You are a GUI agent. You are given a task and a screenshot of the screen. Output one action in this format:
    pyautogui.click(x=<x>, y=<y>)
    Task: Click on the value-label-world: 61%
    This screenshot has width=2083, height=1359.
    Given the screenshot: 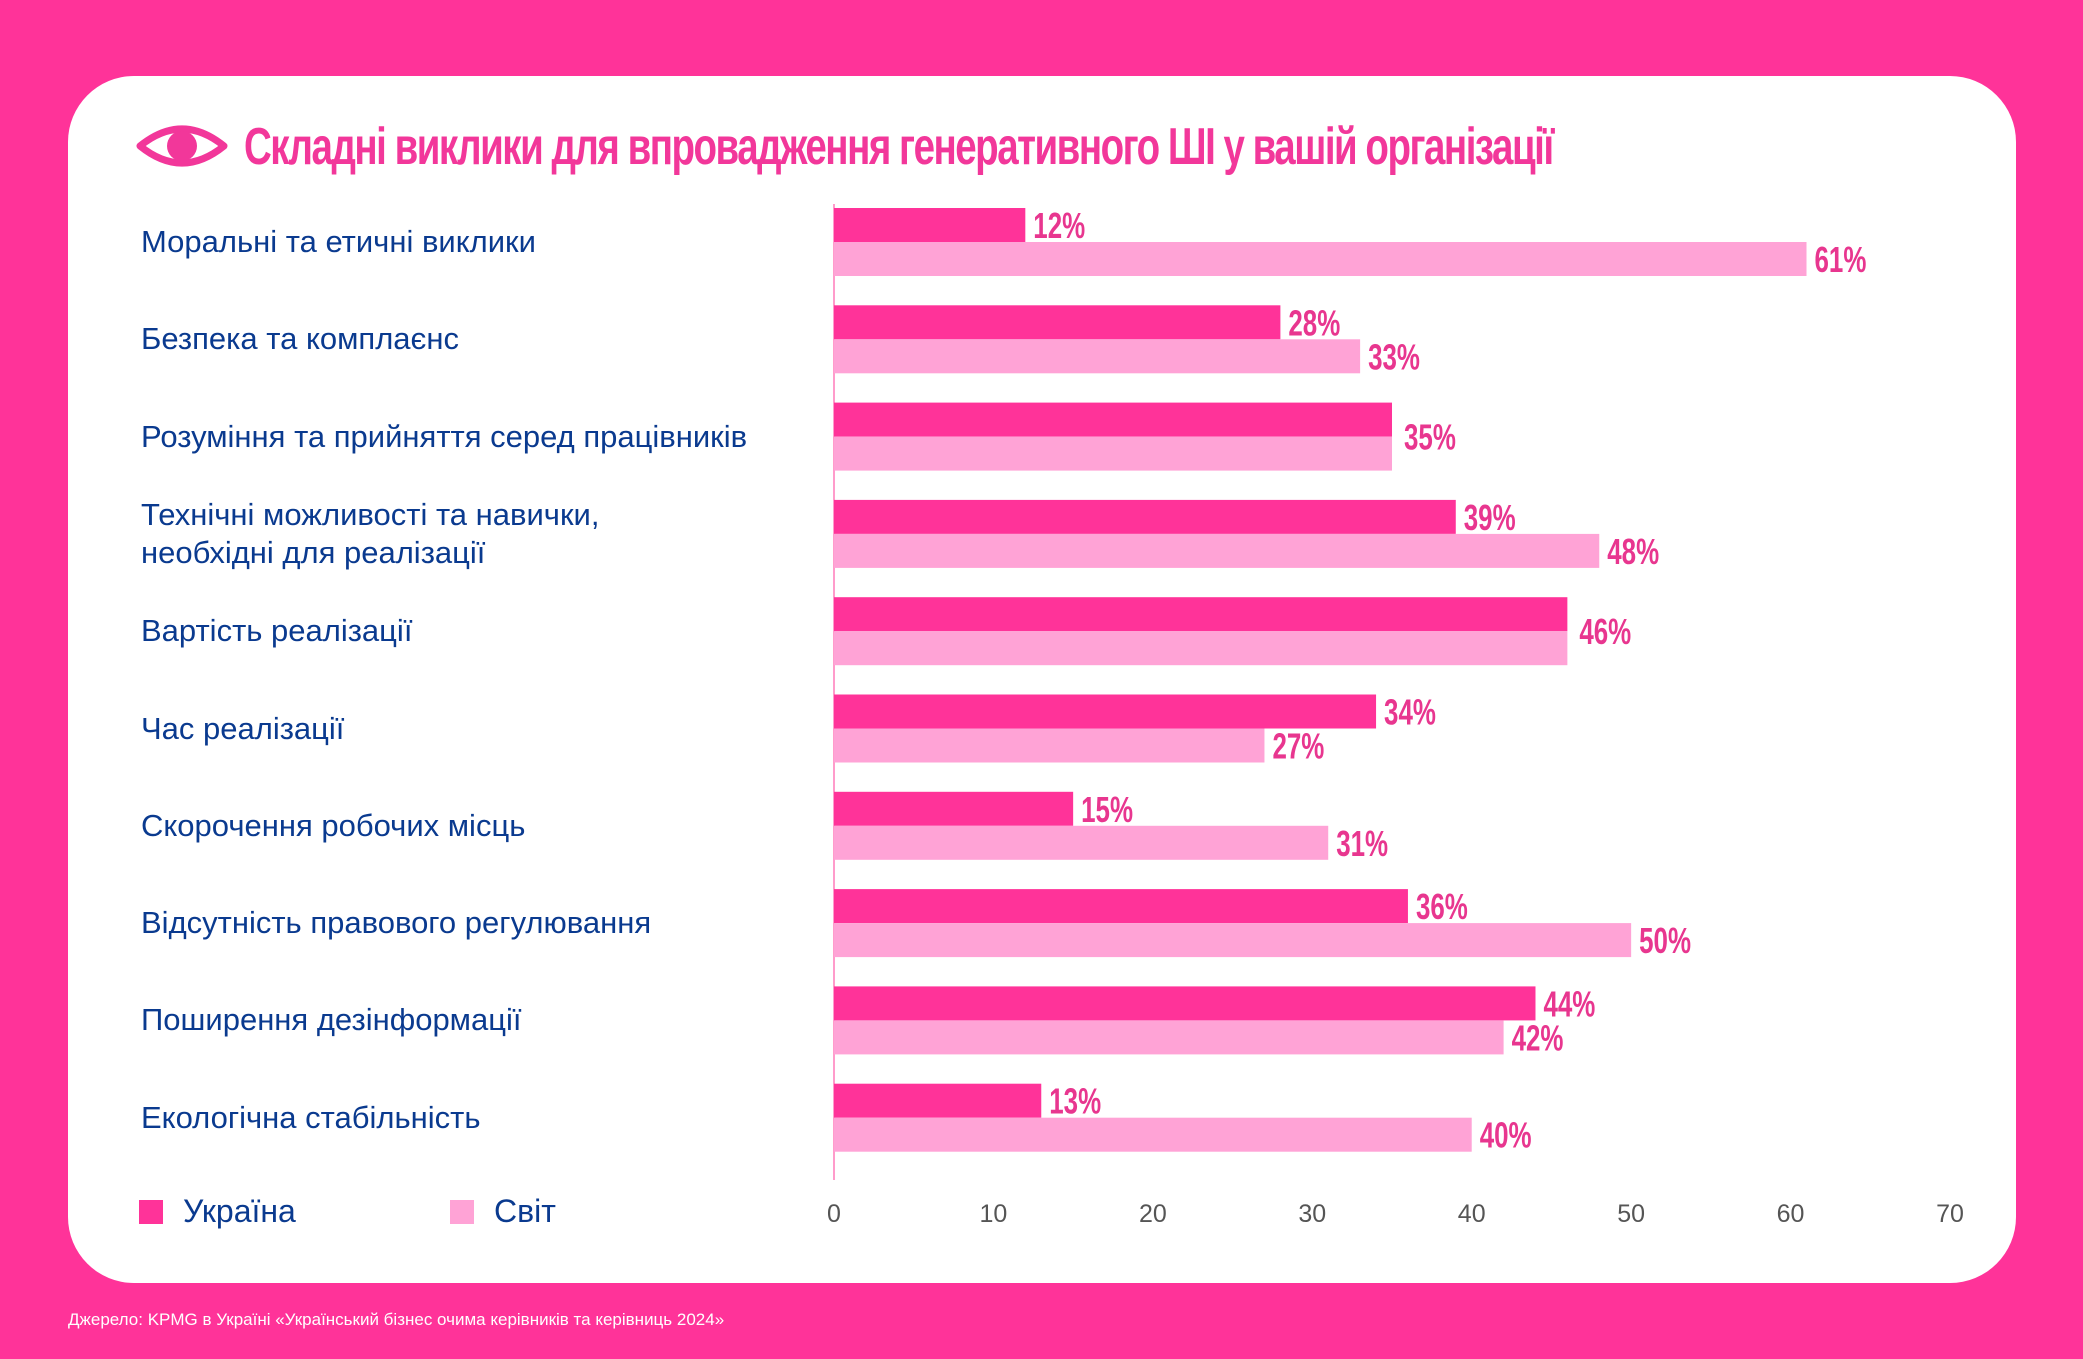 What is the action you would take?
    pyautogui.click(x=1841, y=260)
    